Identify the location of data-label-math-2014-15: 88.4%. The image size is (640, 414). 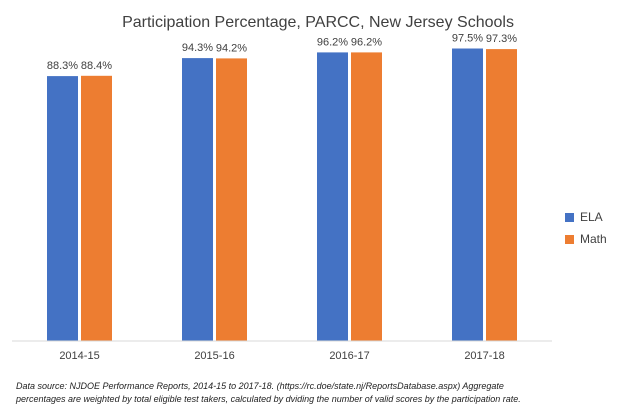
(96, 66).